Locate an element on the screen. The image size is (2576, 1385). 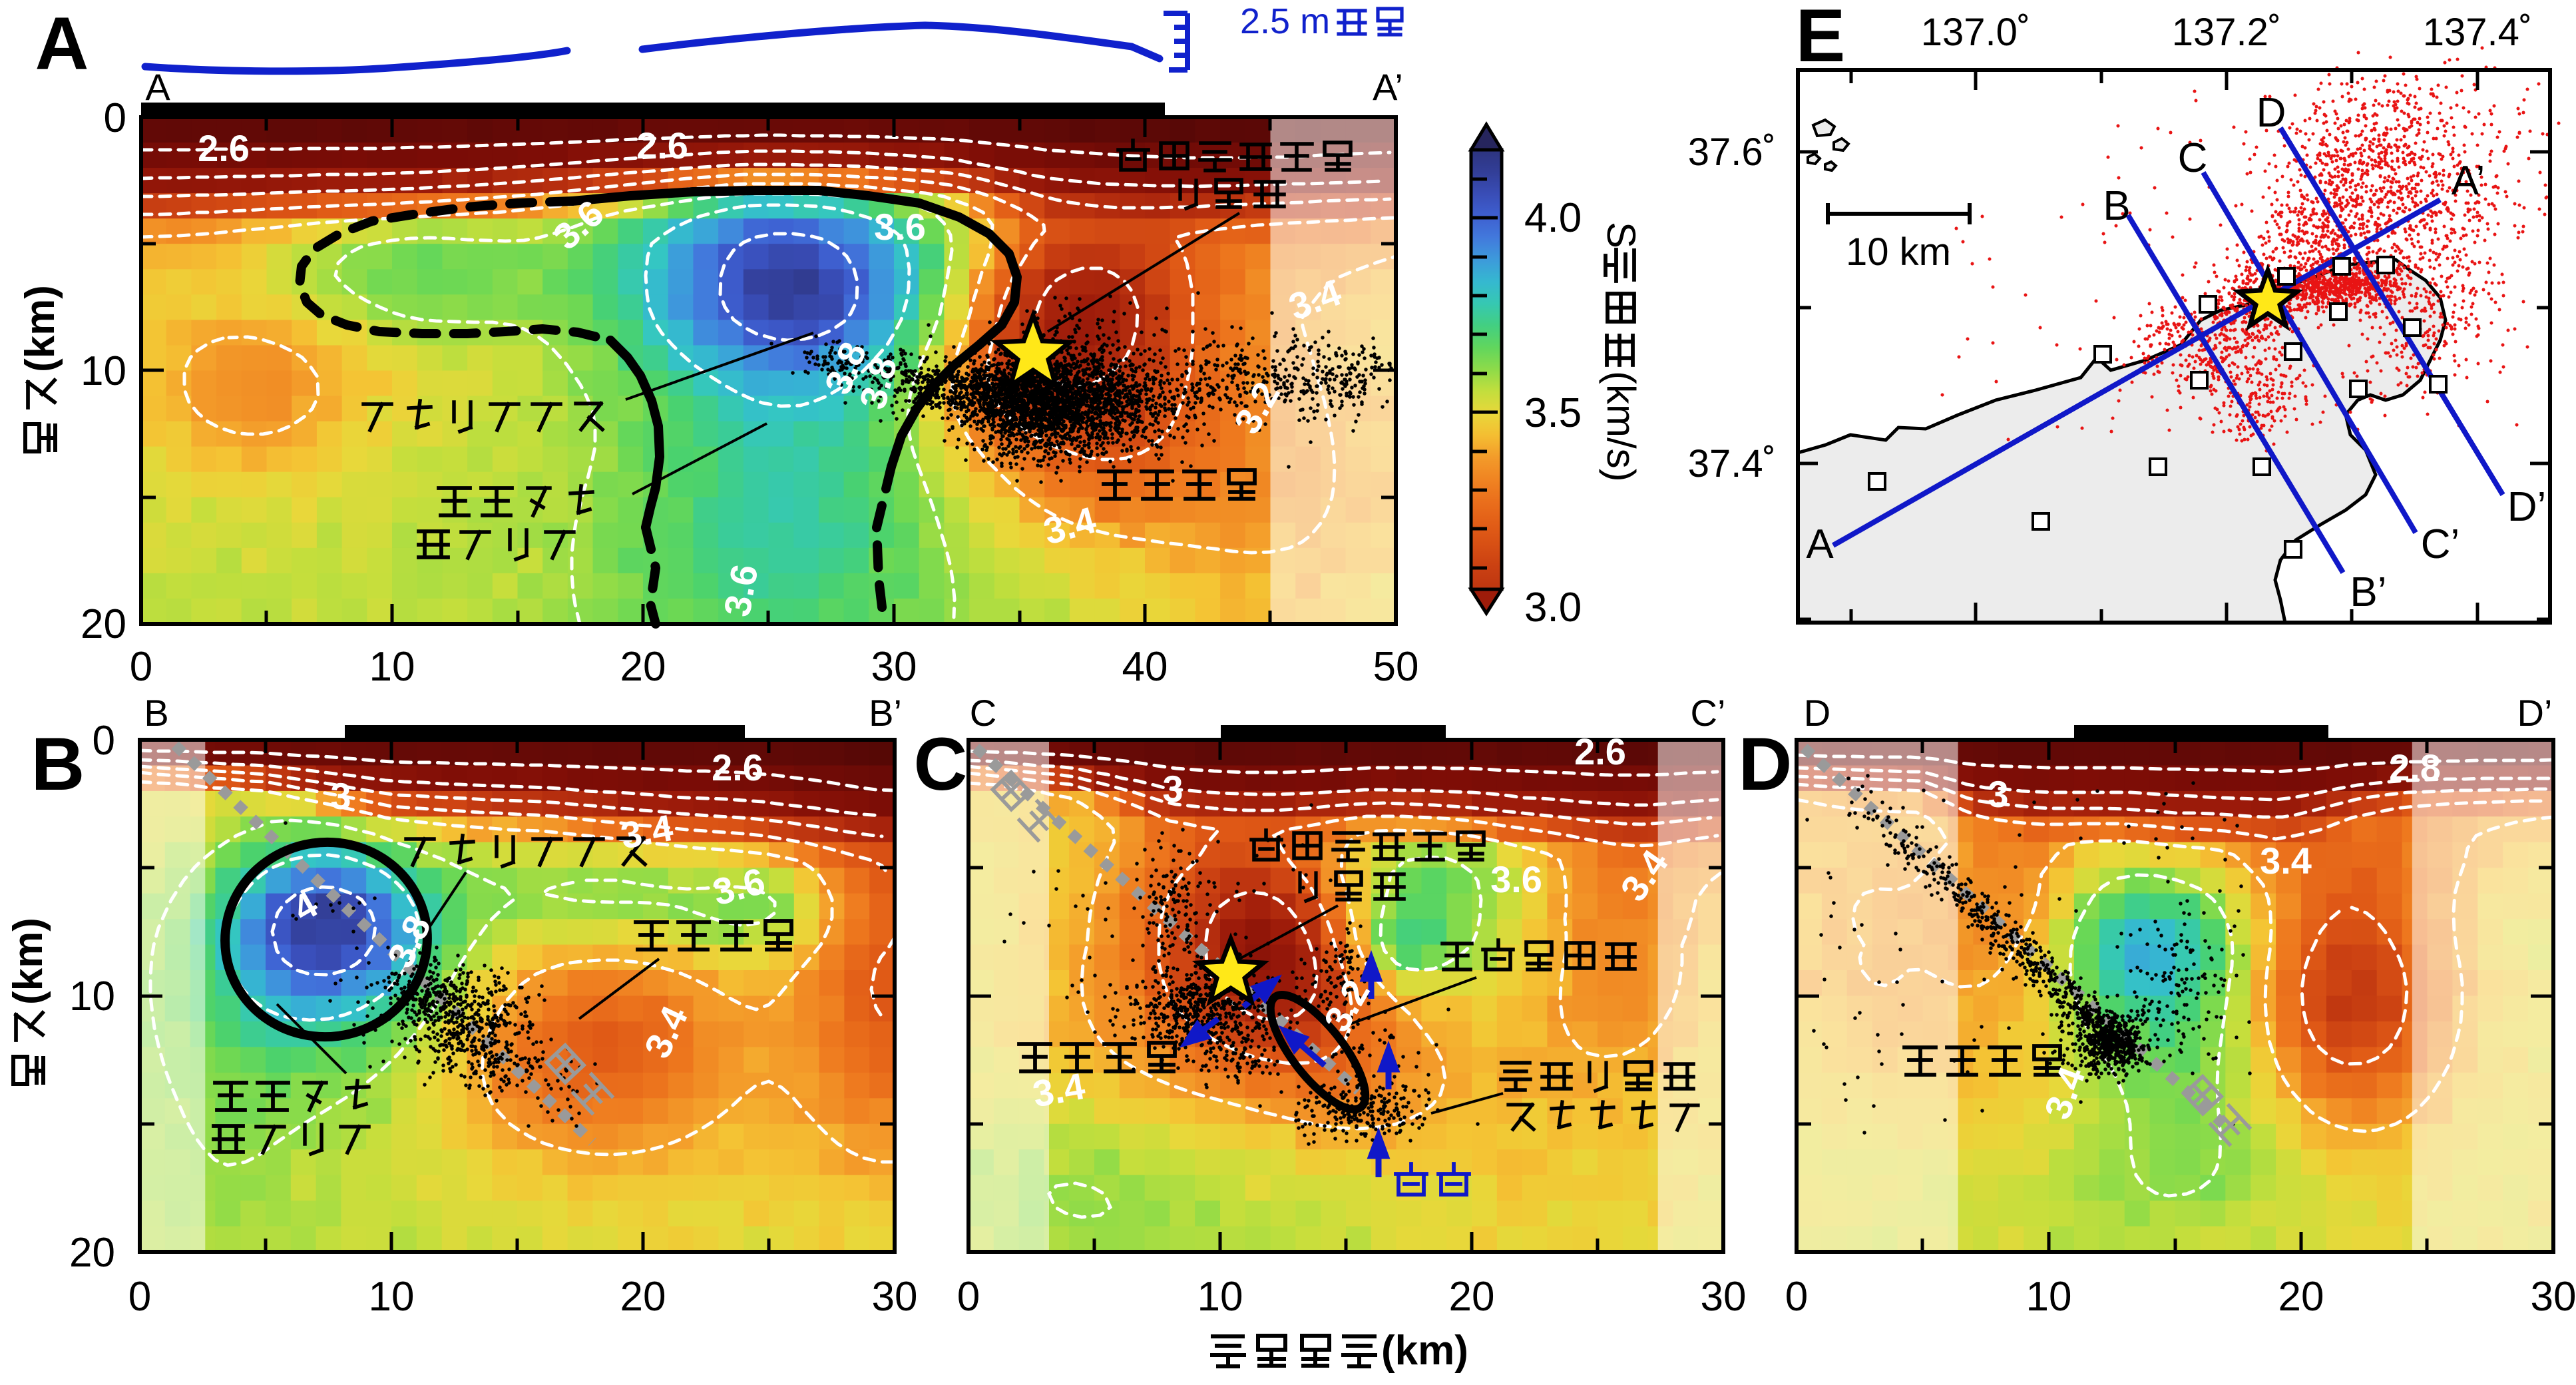
svg-text: 2.8 is located at coordinates (2415, 767).